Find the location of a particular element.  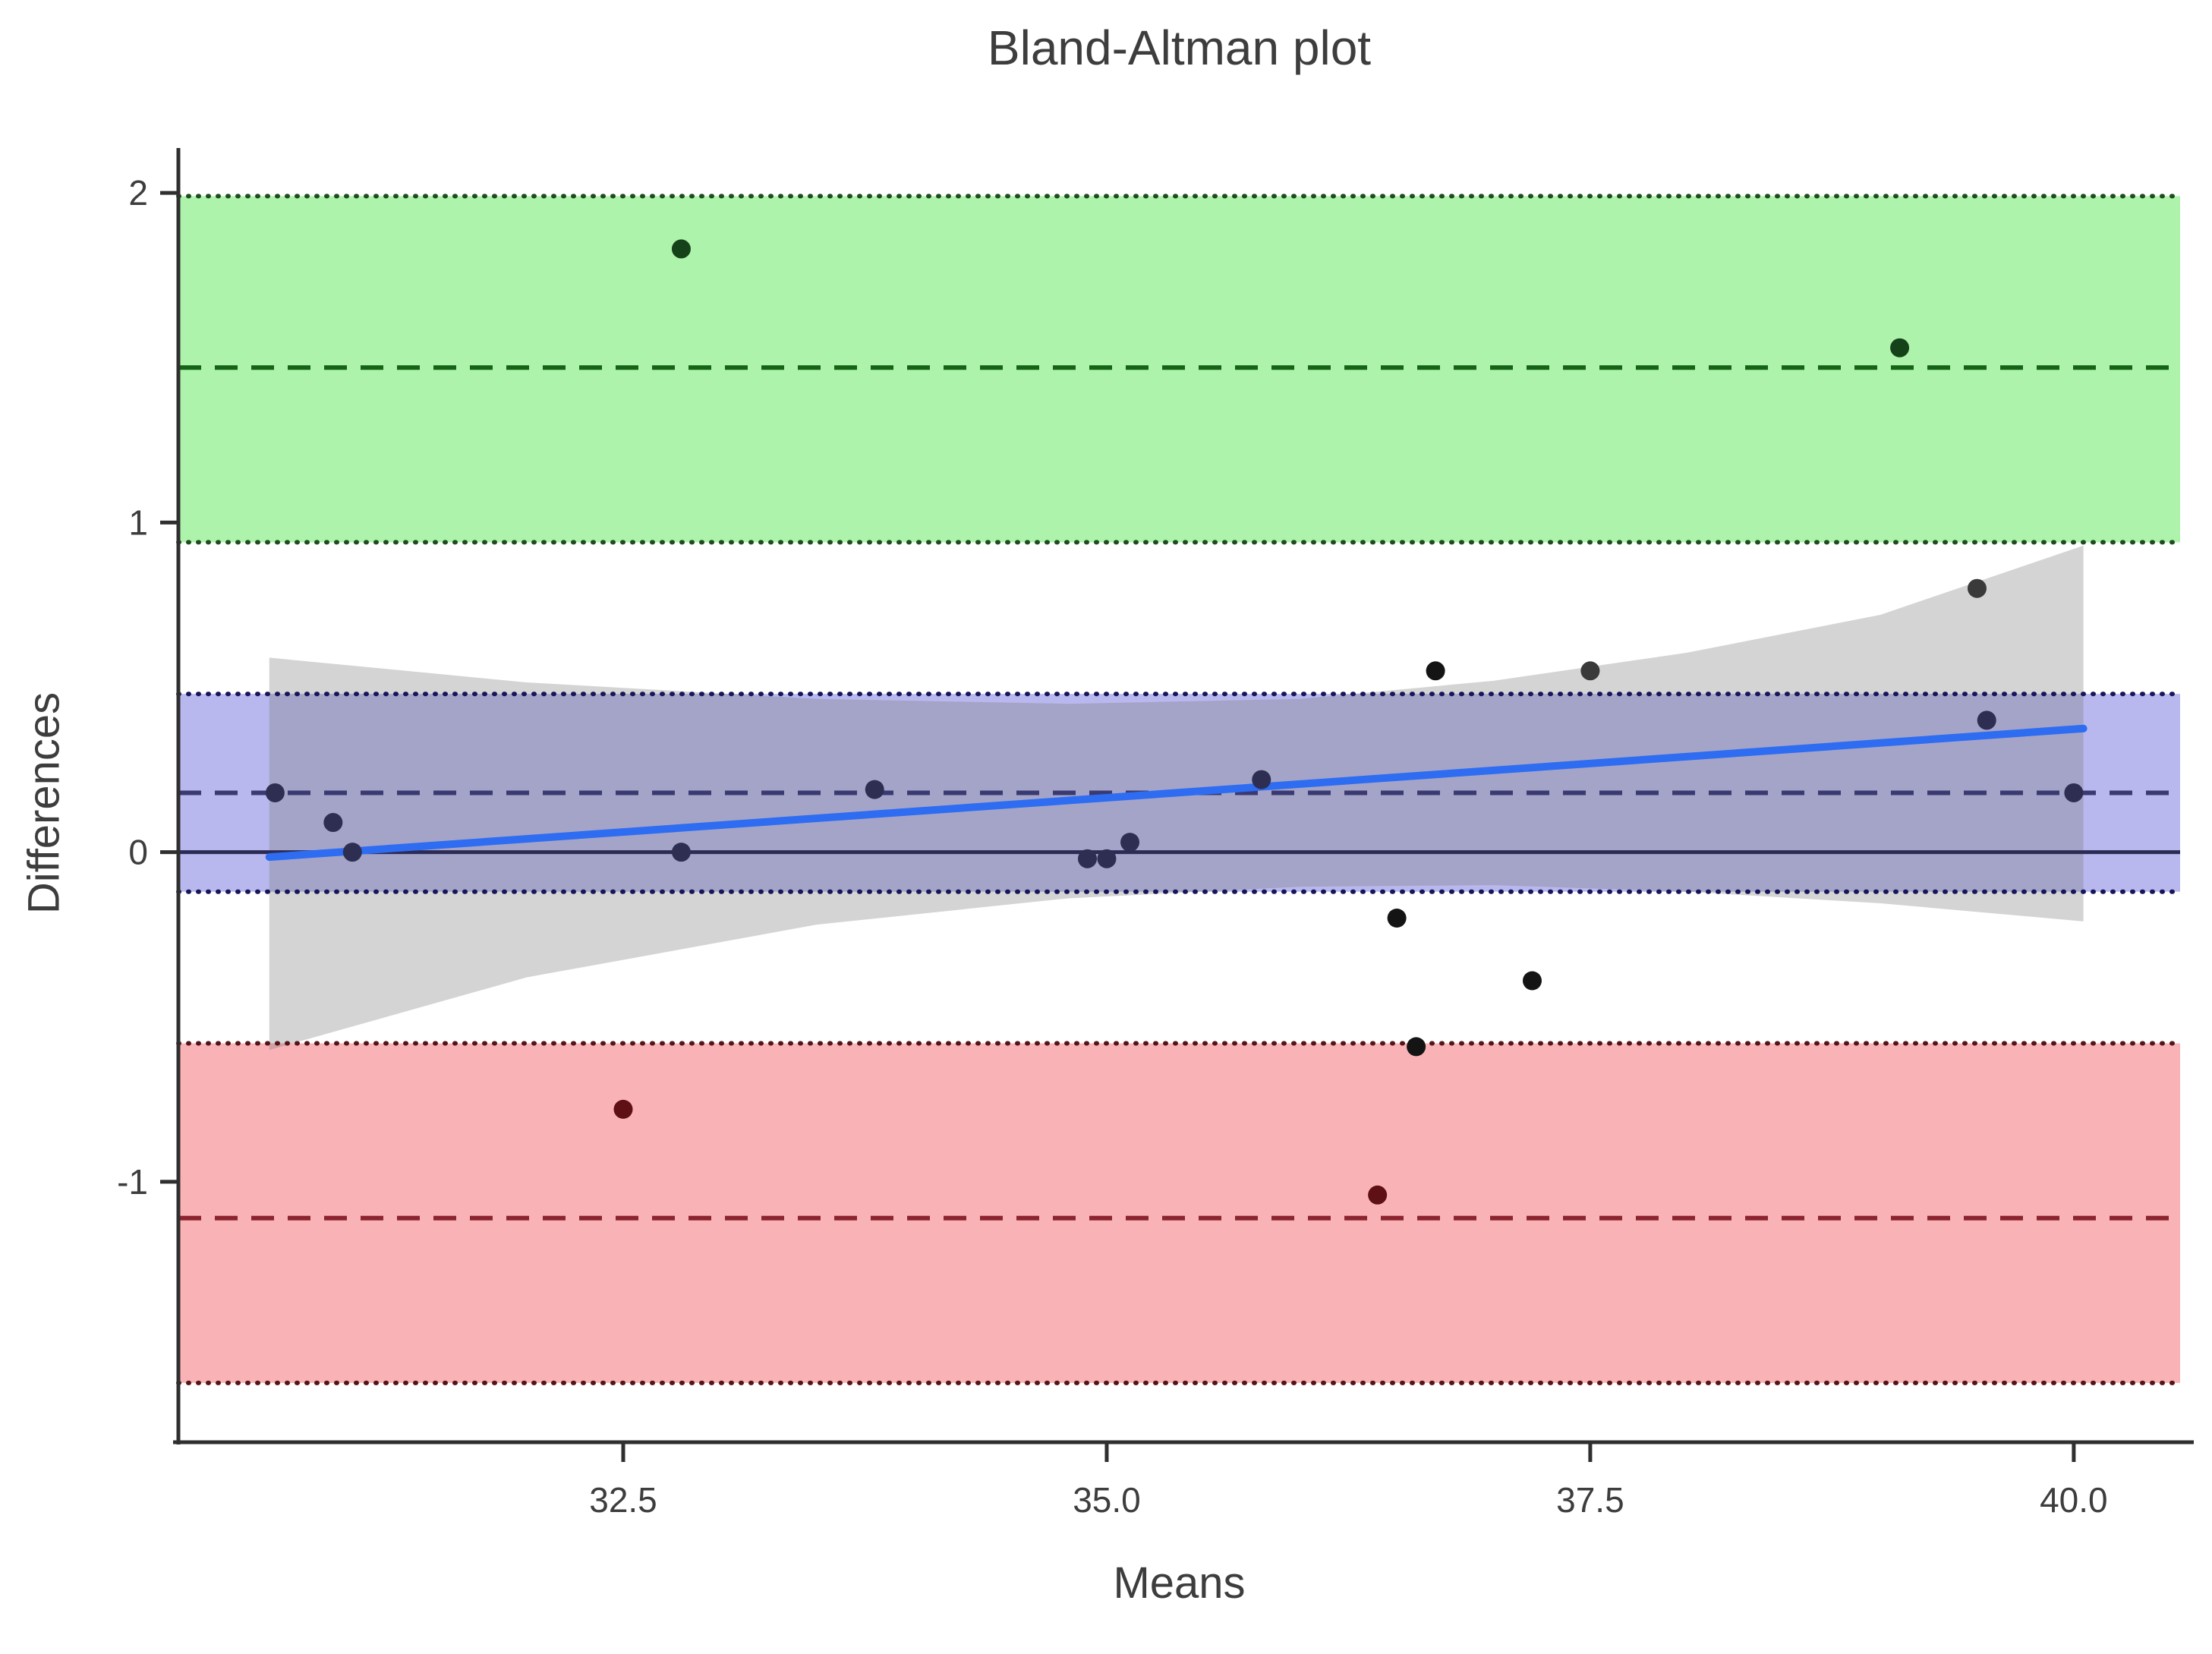

y-tick-label: 0 is located at coordinates (138, 853).